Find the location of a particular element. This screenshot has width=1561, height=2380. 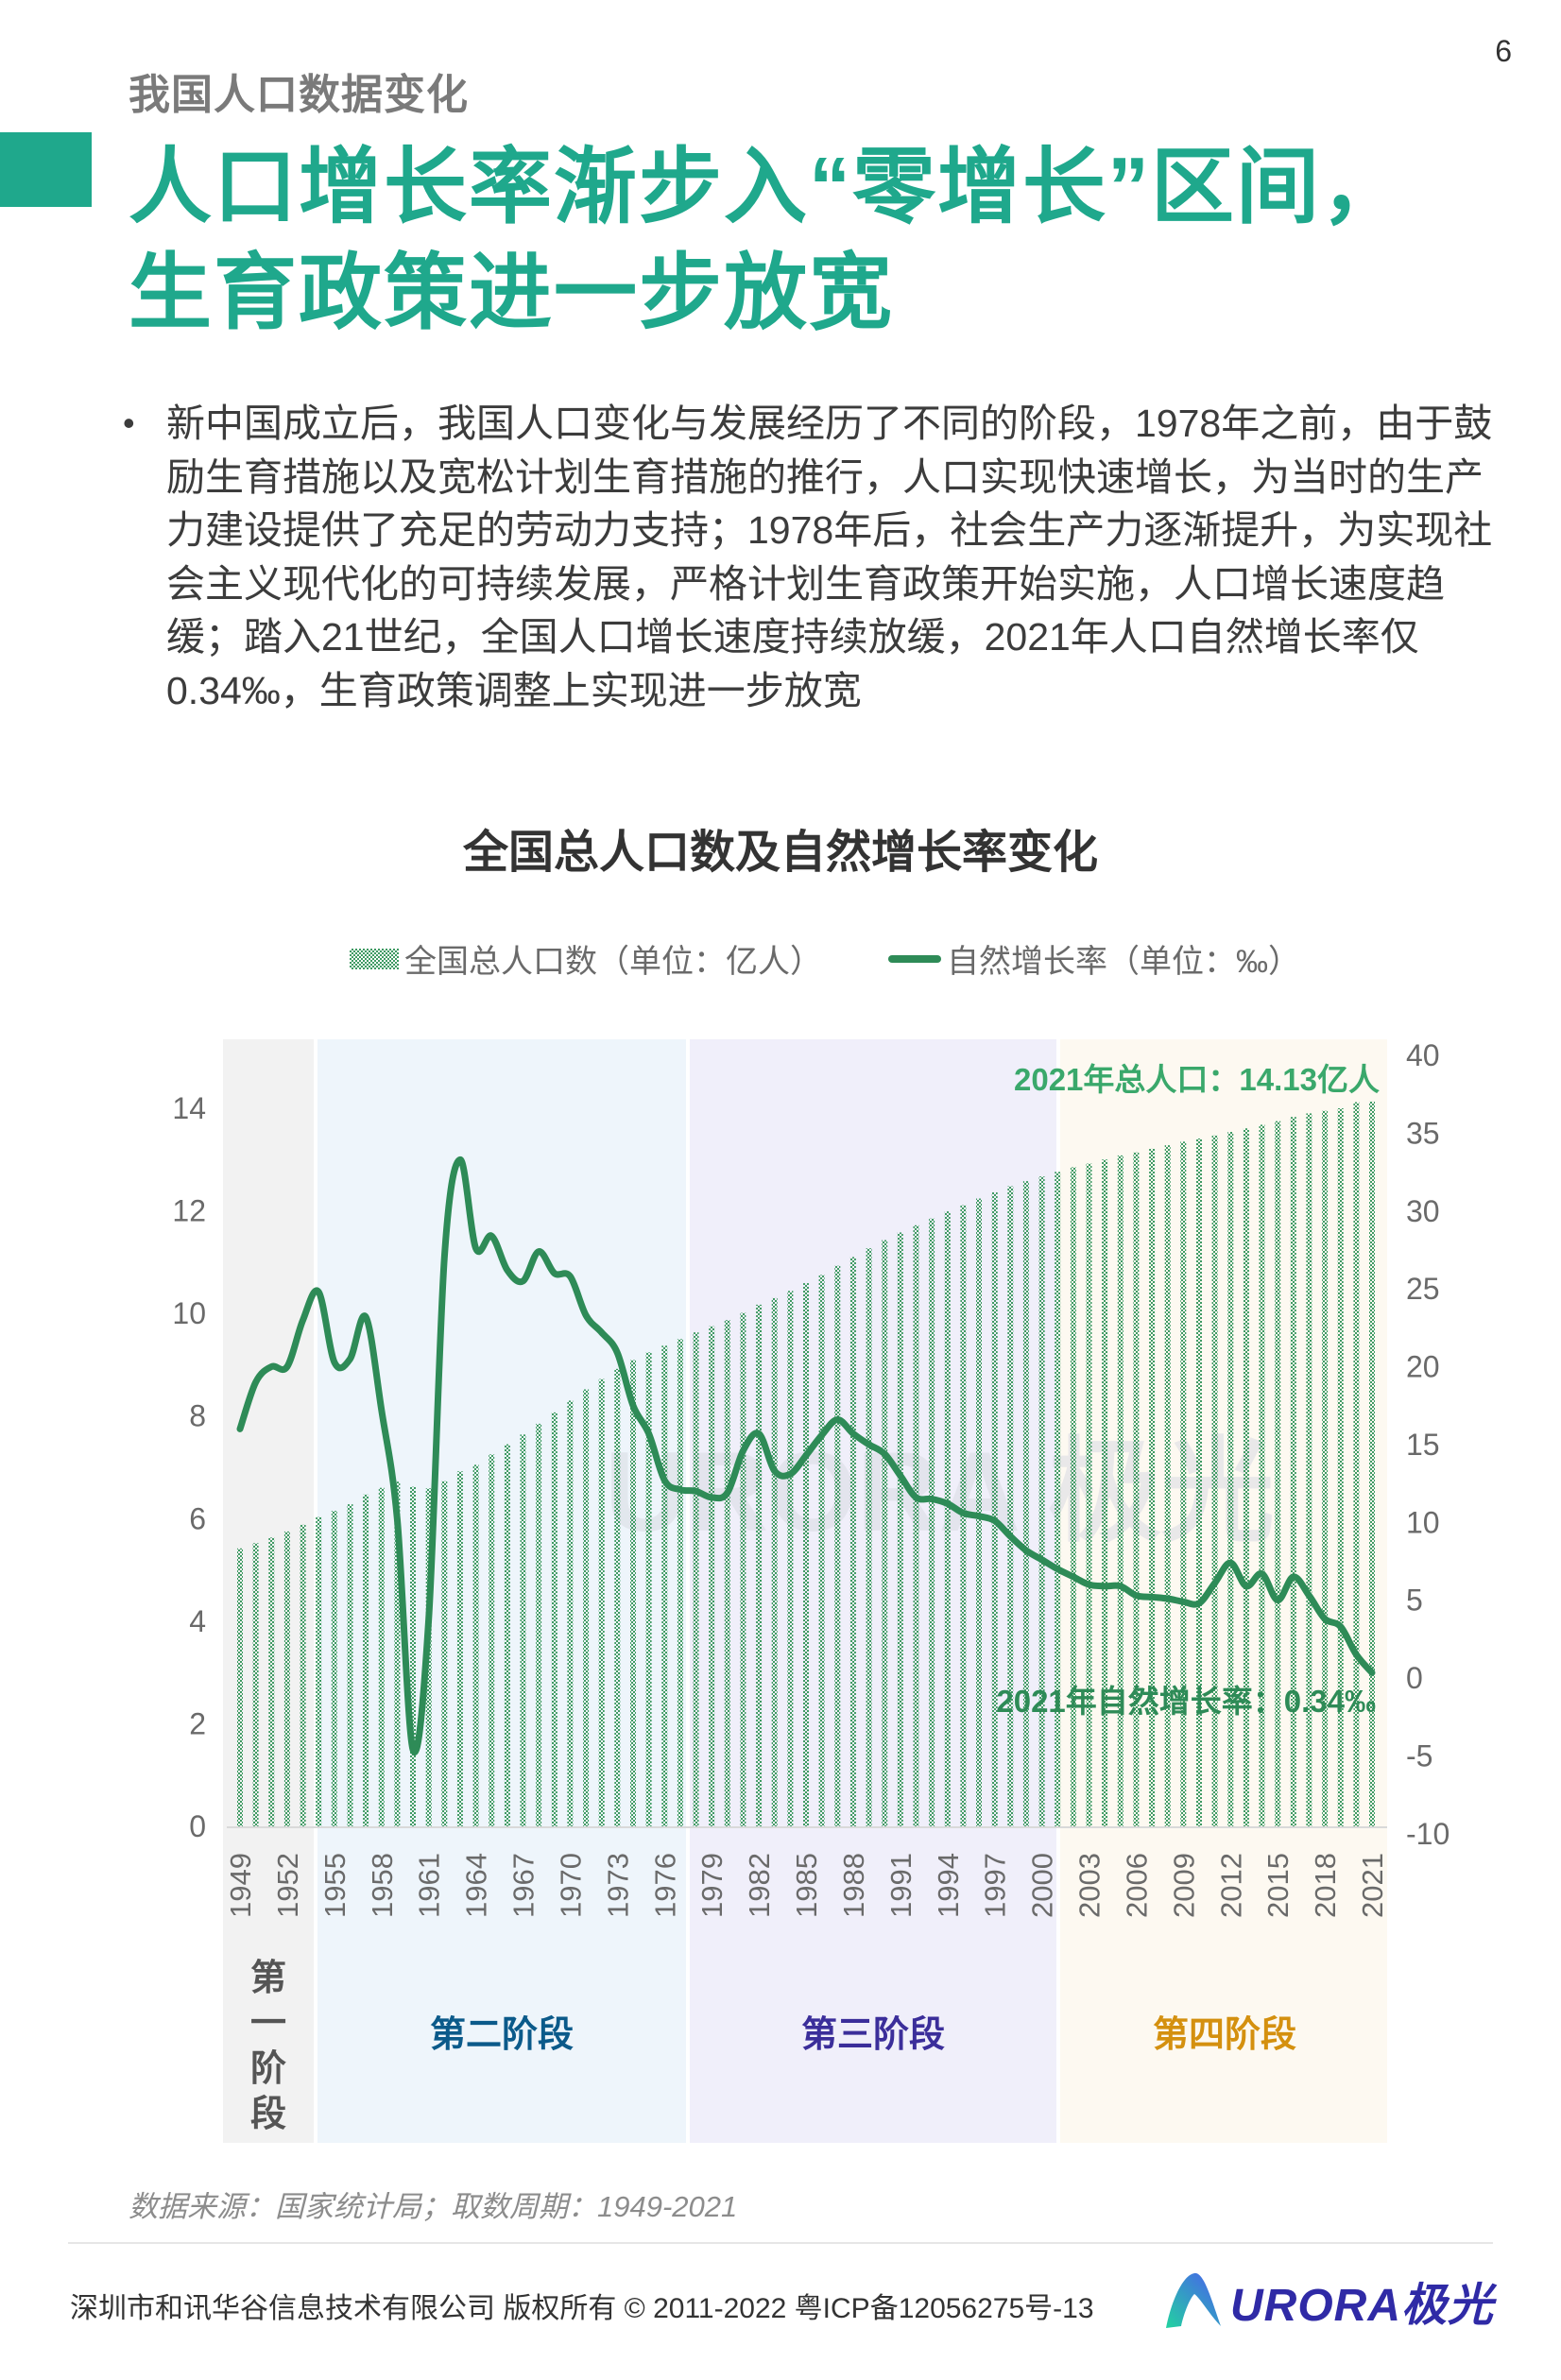

x-axis-tick-label: 1985 is located at coordinates (806, 1885).